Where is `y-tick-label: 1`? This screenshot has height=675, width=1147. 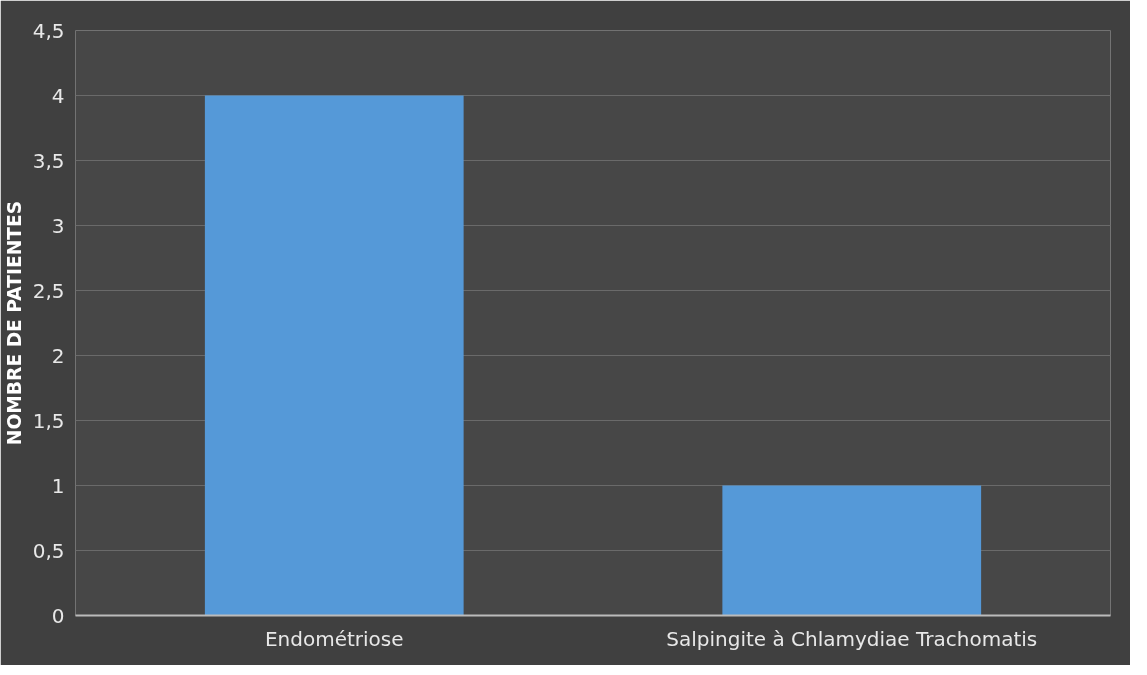 y-tick-label: 1 is located at coordinates (58, 485).